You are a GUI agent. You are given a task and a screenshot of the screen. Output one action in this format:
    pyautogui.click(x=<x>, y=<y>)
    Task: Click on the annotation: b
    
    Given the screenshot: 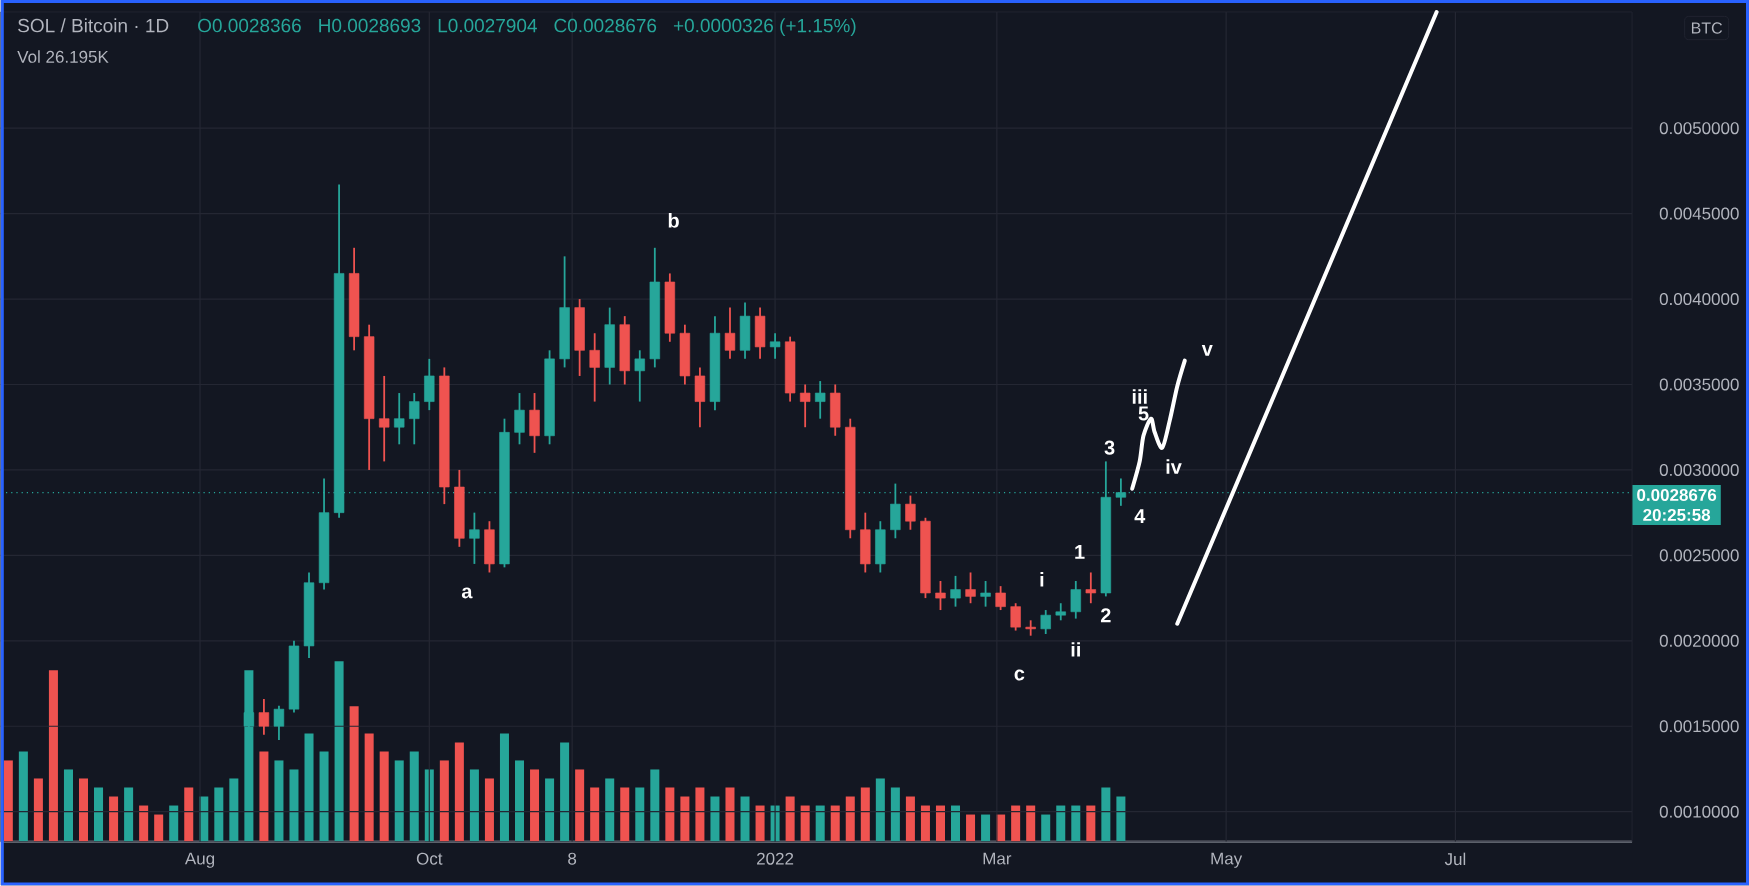 What is the action you would take?
    pyautogui.click(x=673, y=220)
    